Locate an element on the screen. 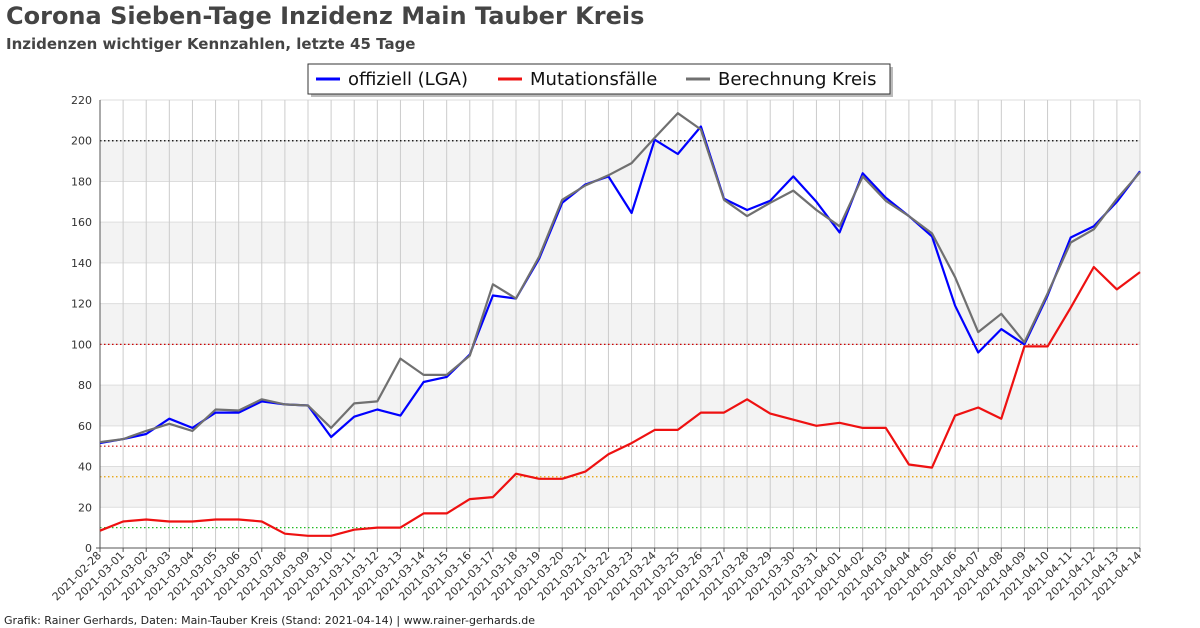 The height and width of the screenshot is (628, 1200). y-tick-label: 20 is located at coordinates (85, 507).